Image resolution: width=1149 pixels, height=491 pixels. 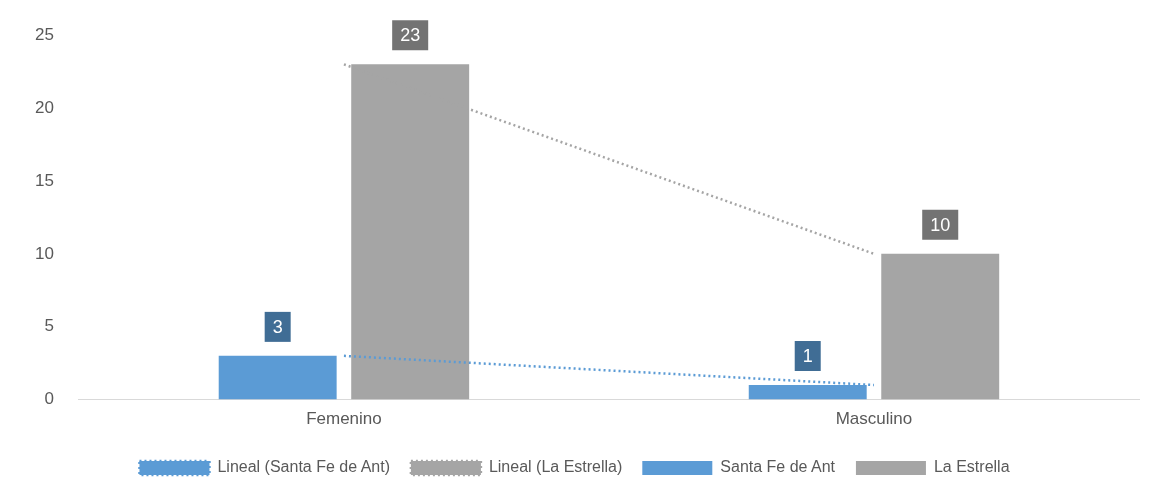 What do you see at coordinates (277, 326) in the screenshot?
I see `data-label: 3` at bounding box center [277, 326].